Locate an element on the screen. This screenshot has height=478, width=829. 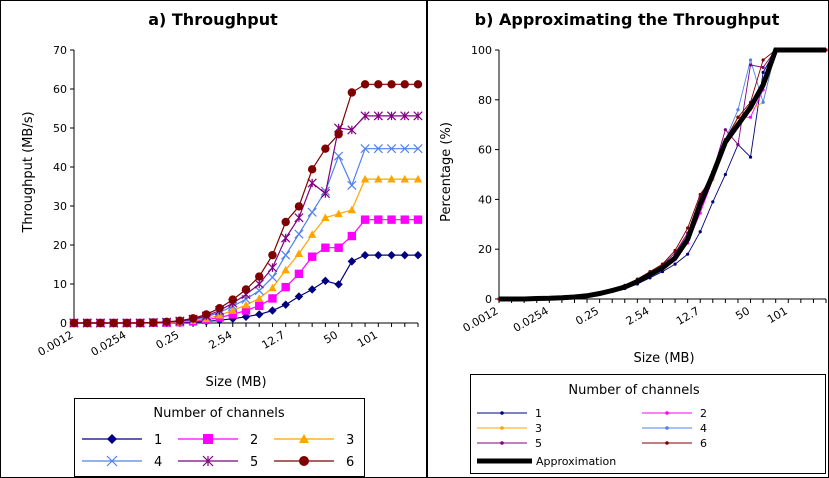
a-ytick-label: 40 is located at coordinates (60, 167).